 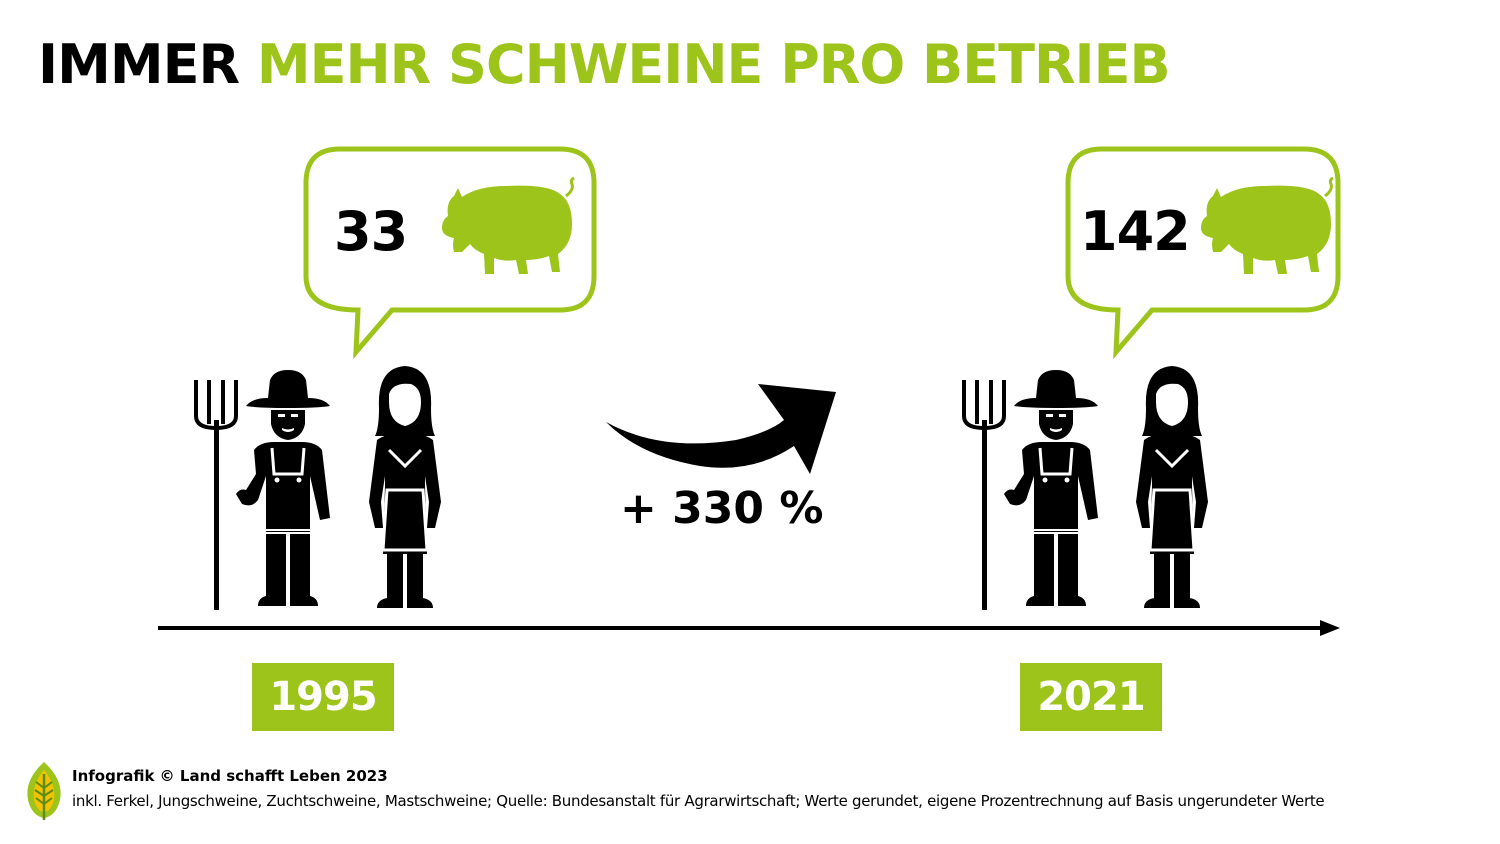 I want to click on page-title: IMMER MEHR SCHWEINE PRO BETRIEB, so click(x=604, y=65).